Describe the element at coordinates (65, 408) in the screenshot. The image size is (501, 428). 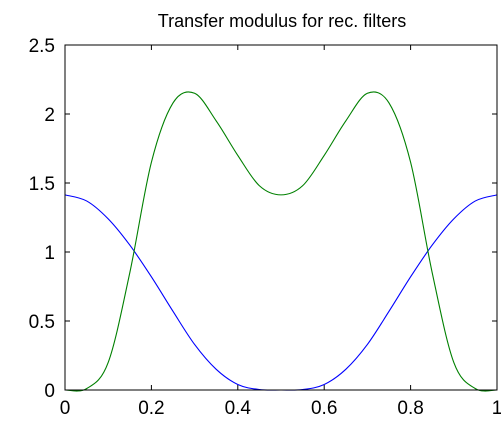
I see `x-tick-label: 0` at that location.